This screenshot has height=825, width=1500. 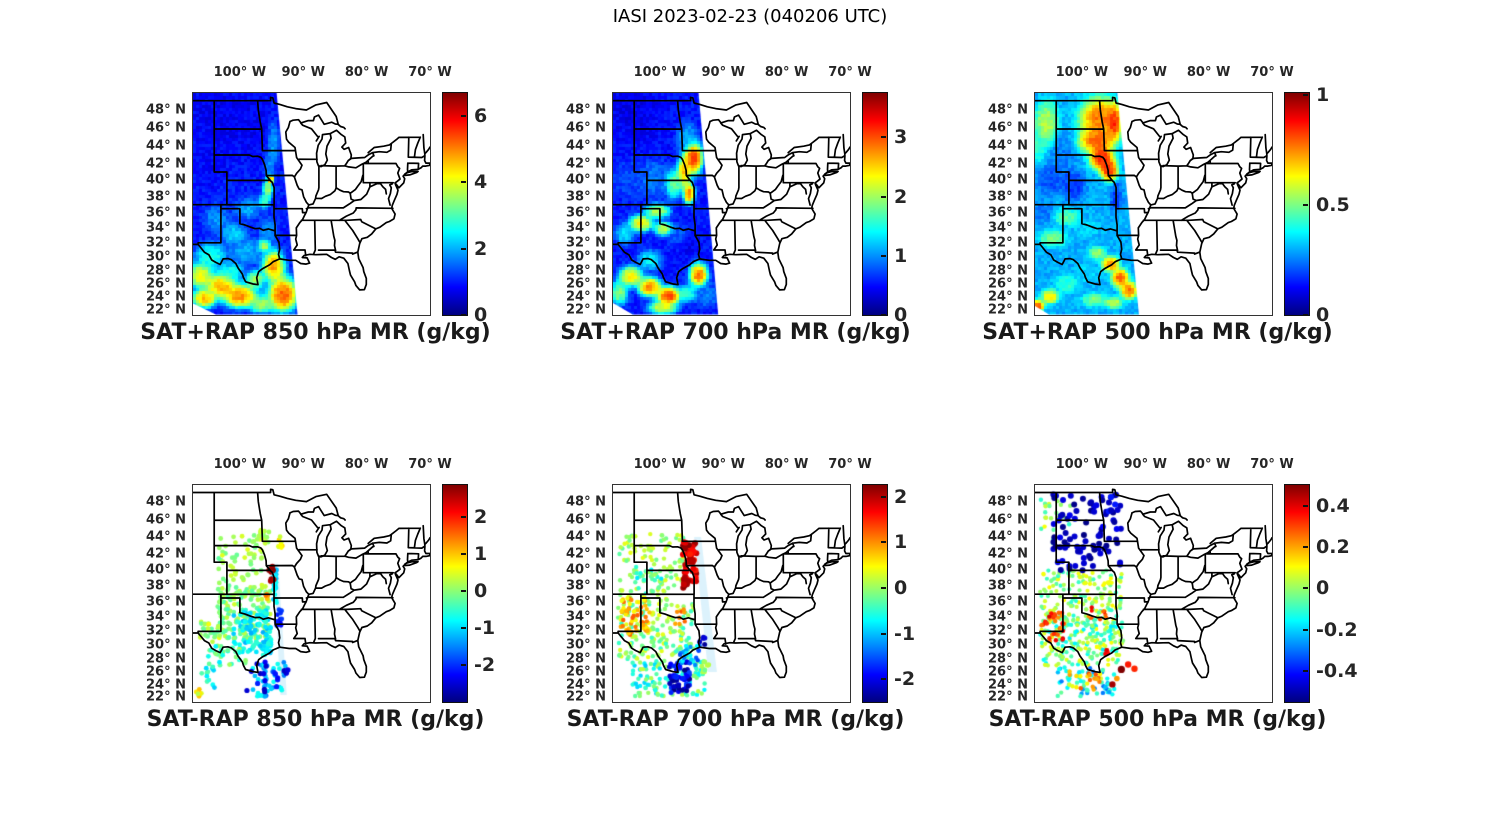 What do you see at coordinates (735, 719) in the screenshot?
I see `panel-title-sat-minus-rap-700: SAT-RAP 700 hPa MR (g/kg)` at bounding box center [735, 719].